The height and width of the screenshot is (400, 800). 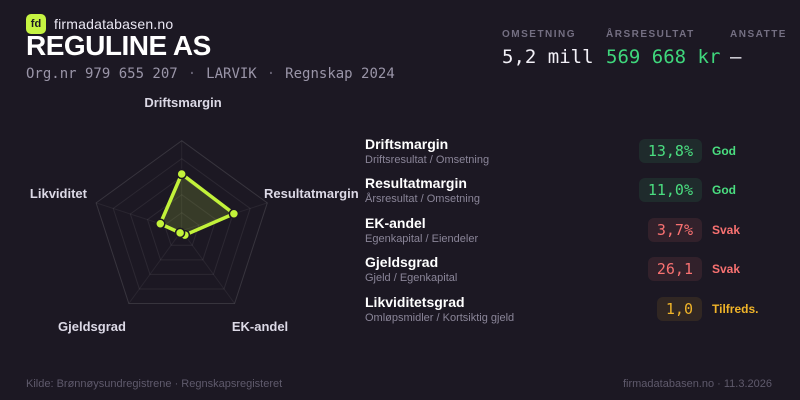 I want to click on footer-site-date: firmadatabasen.no · 11.3.2026, so click(x=697, y=384).